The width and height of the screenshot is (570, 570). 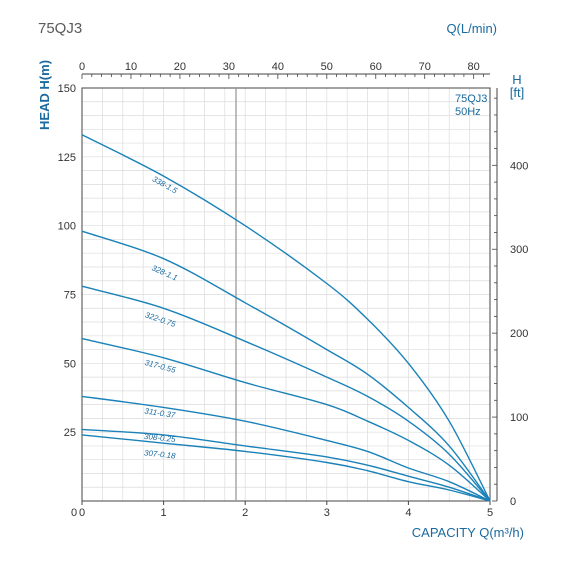 I want to click on x-tick-label: 3, so click(x=327, y=513).